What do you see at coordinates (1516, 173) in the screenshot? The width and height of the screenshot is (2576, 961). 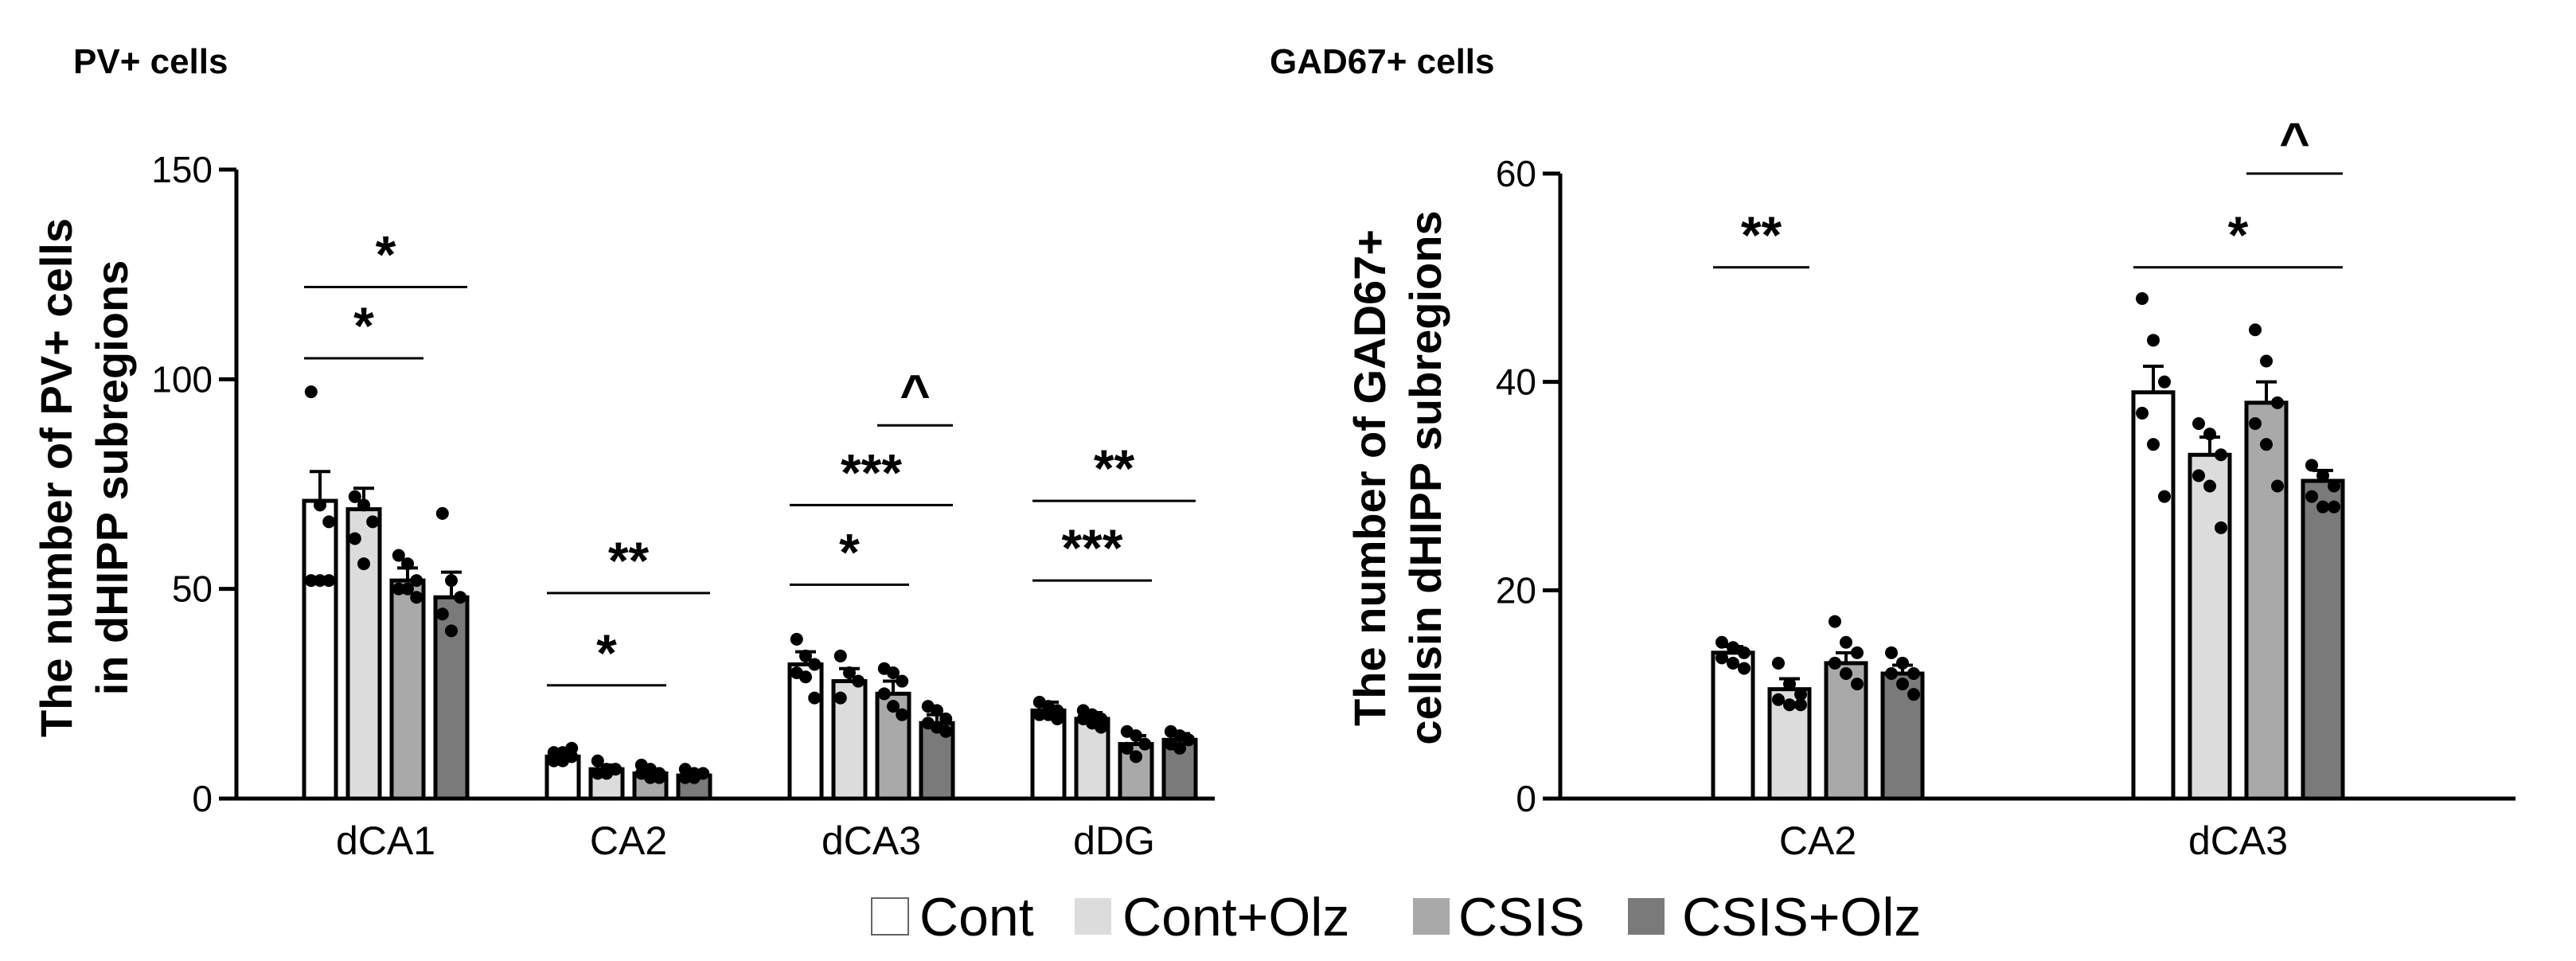 I see `y-tick-label: 60` at bounding box center [1516, 173].